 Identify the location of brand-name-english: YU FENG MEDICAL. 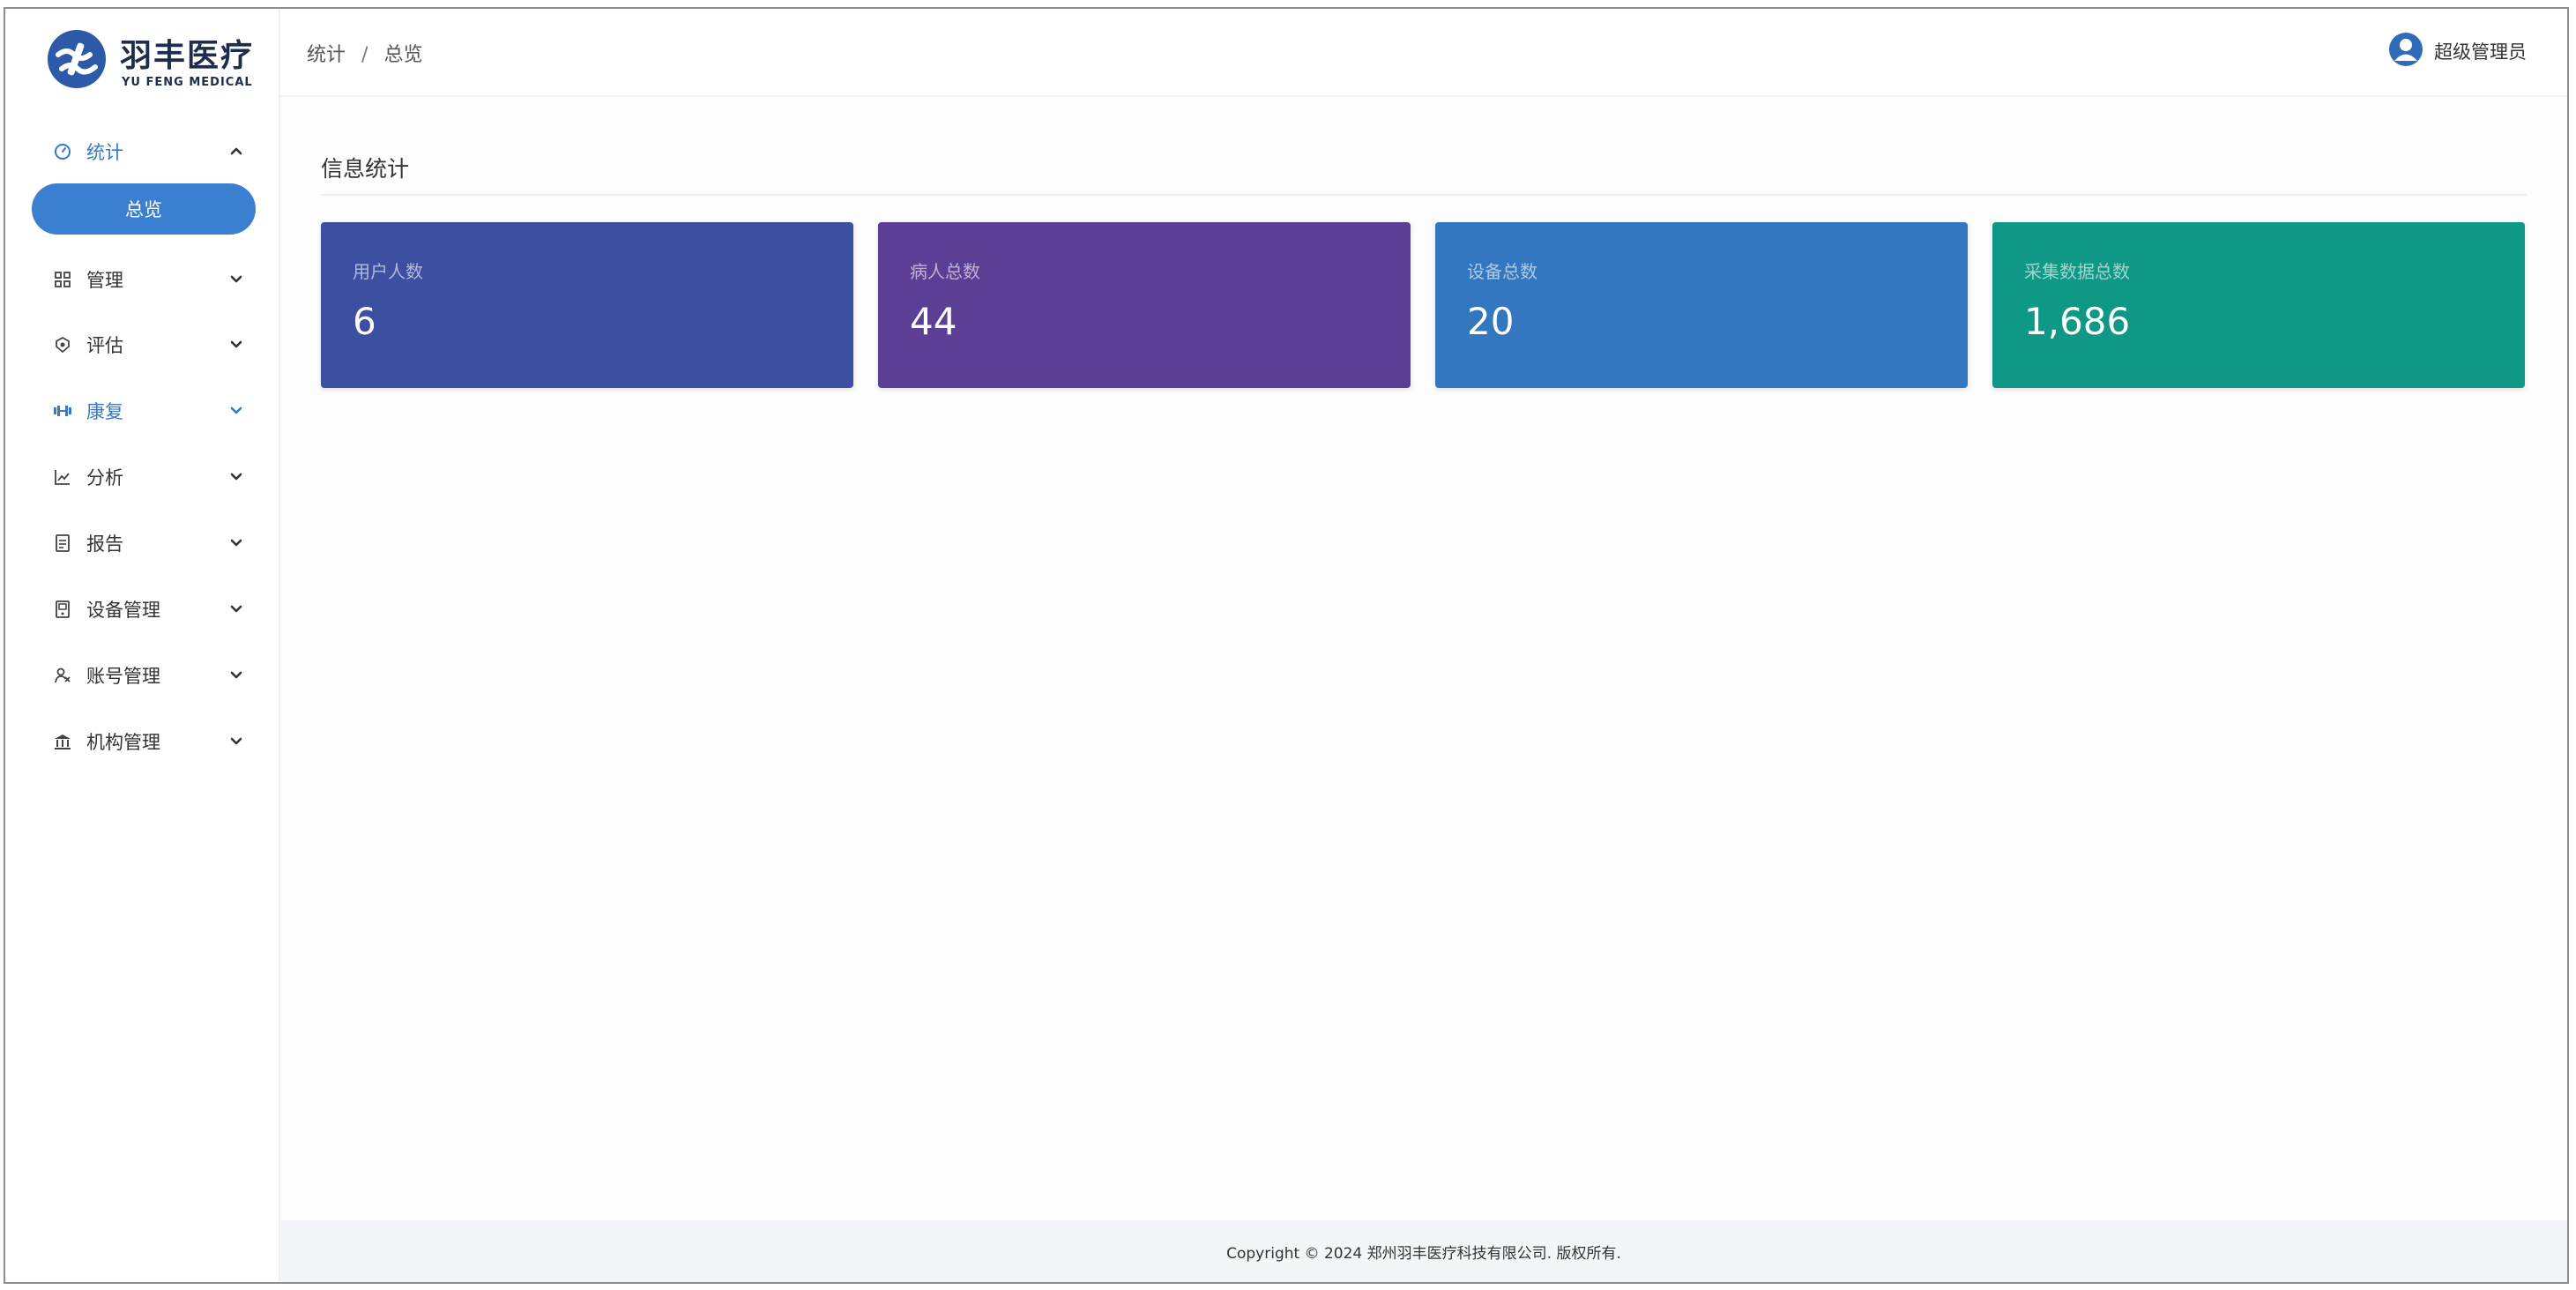
(188, 82).